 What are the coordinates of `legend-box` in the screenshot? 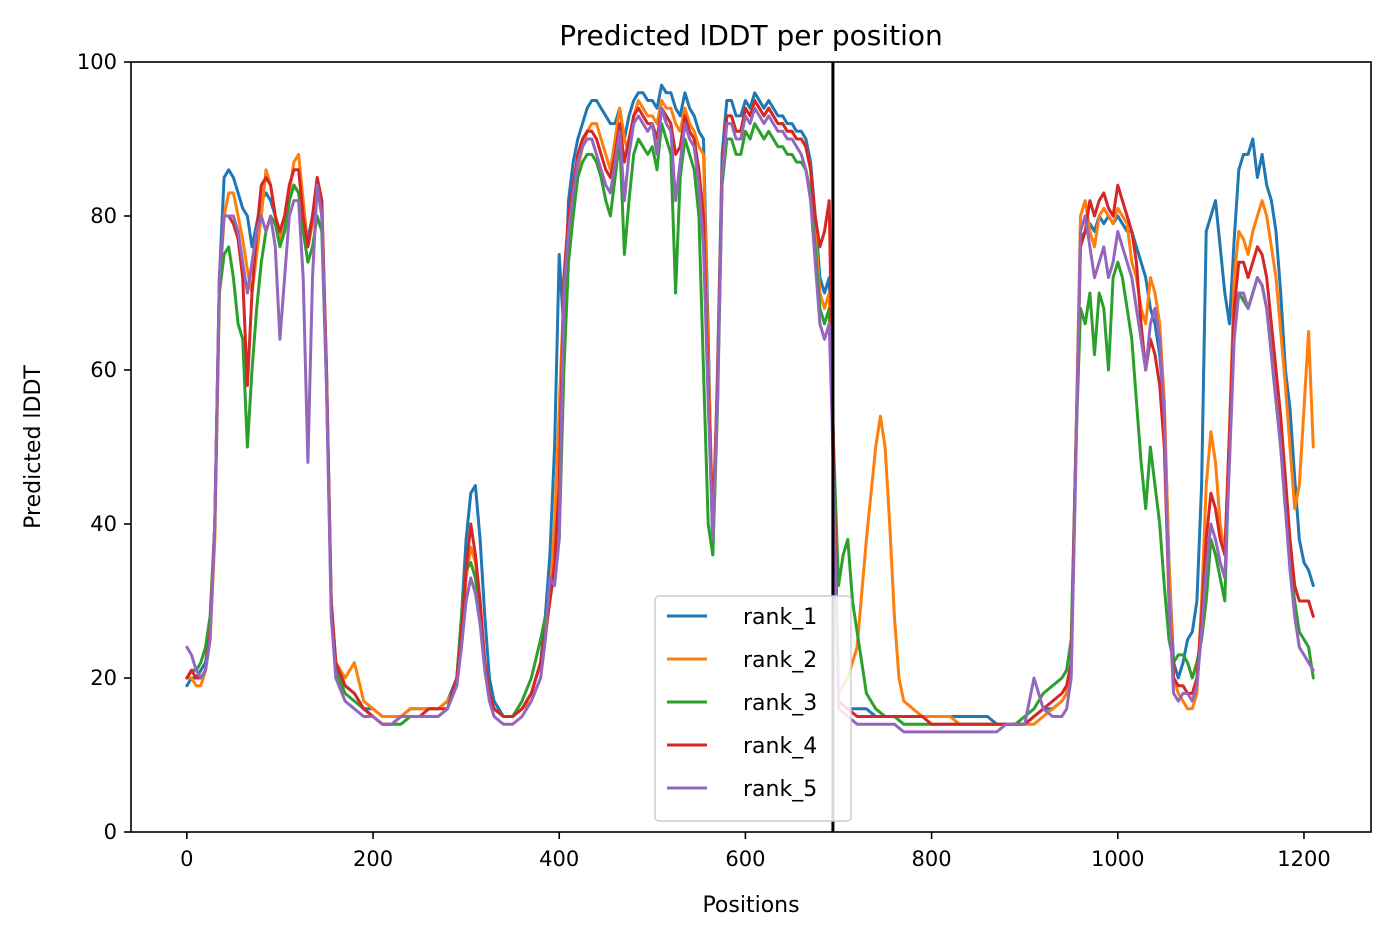 It's located at (753, 708).